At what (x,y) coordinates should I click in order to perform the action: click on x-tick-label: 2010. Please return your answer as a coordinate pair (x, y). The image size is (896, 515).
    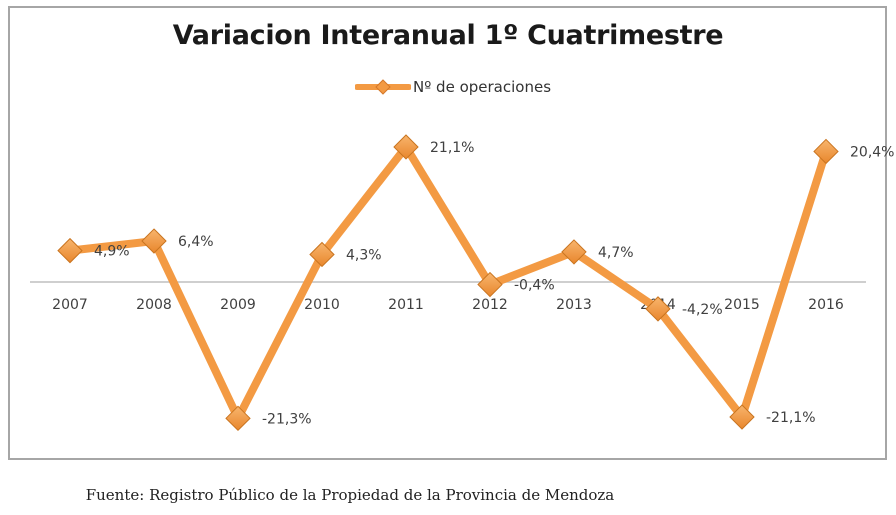
    Looking at the image, I should click on (322, 305).